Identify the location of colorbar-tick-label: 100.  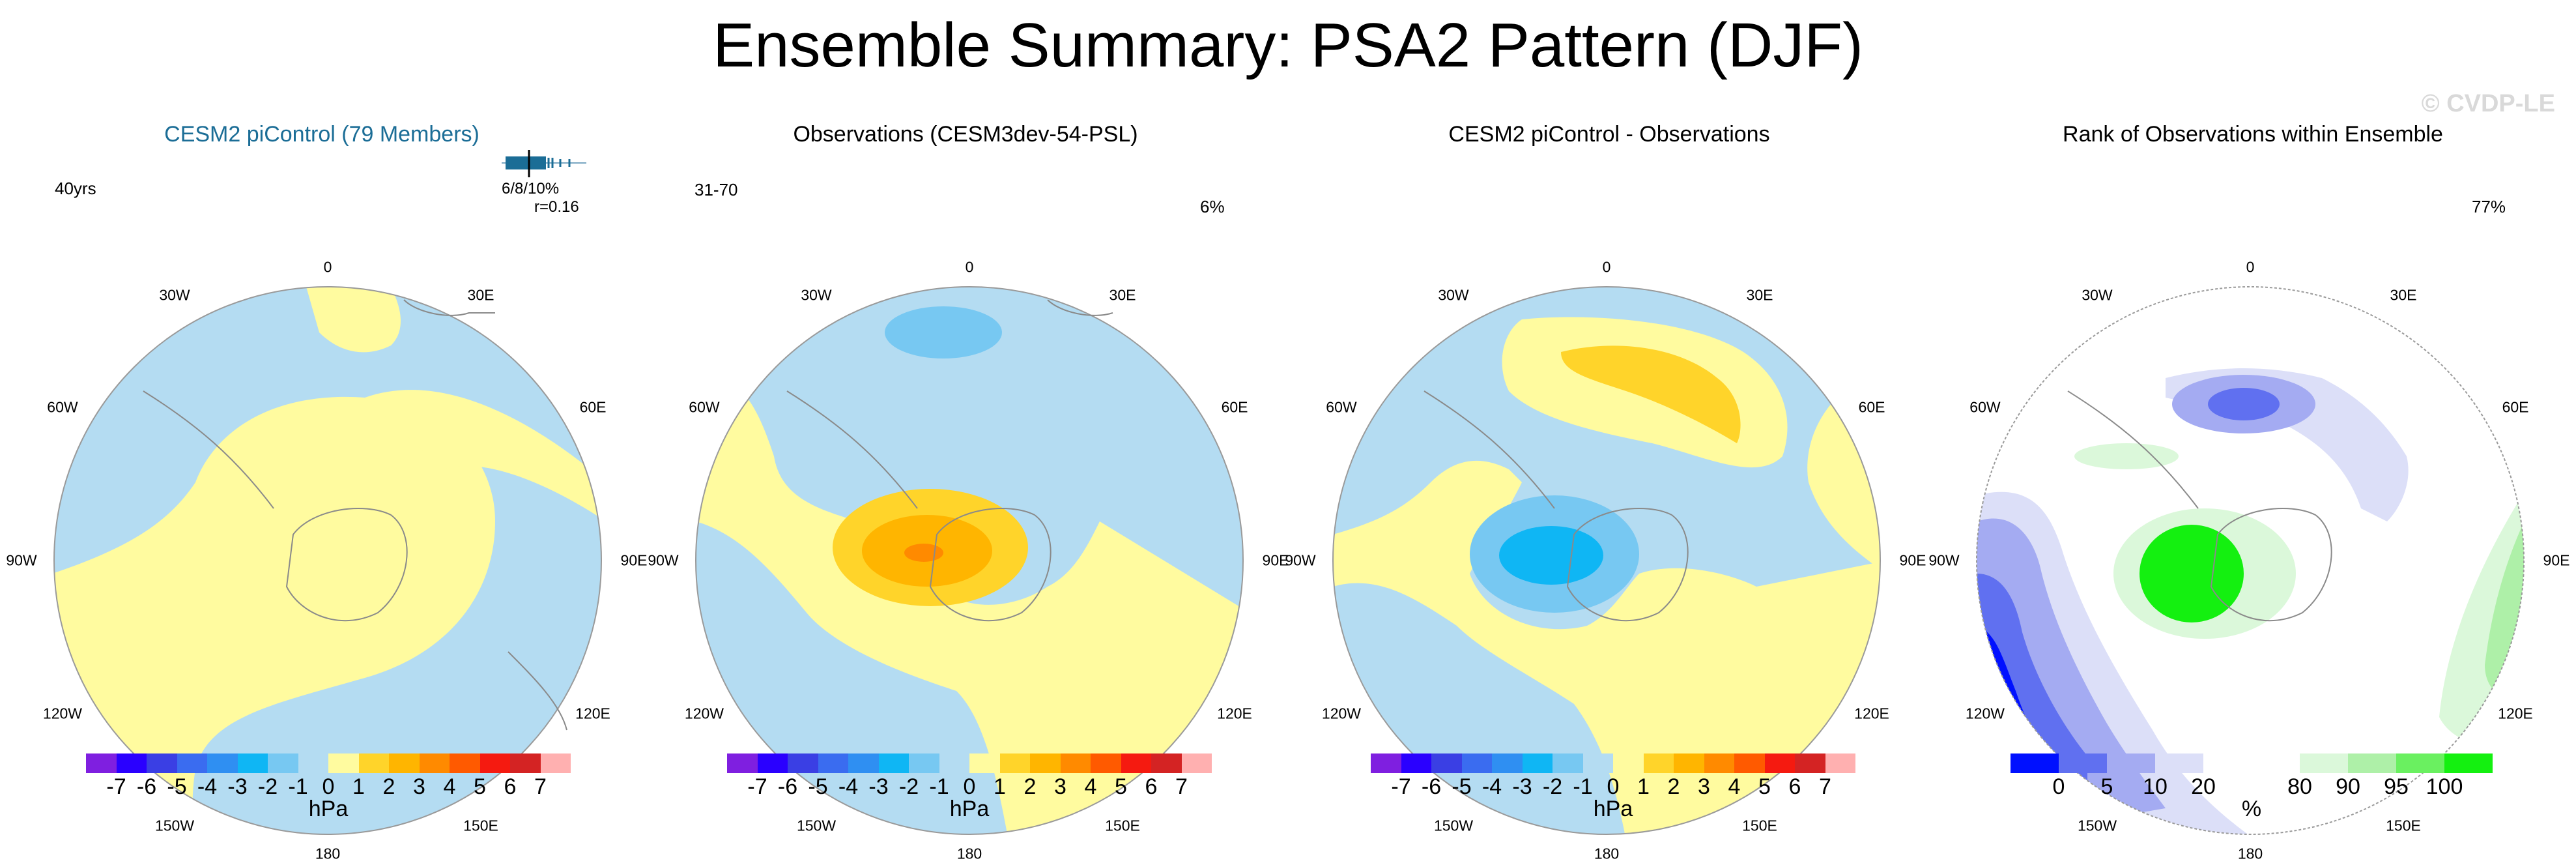
(2444, 786).